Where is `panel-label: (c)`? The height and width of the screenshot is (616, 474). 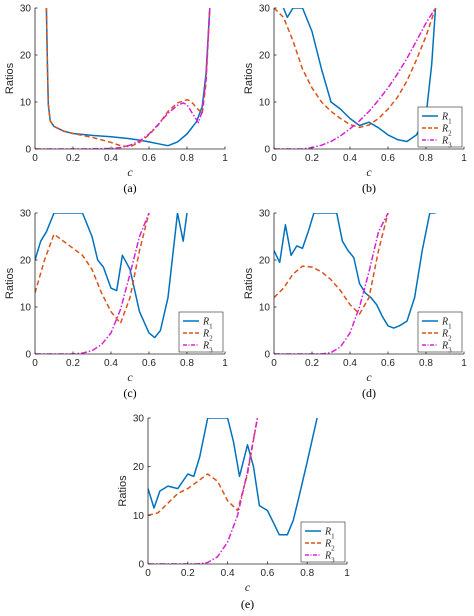
panel-label: (c) is located at coordinates (129, 393).